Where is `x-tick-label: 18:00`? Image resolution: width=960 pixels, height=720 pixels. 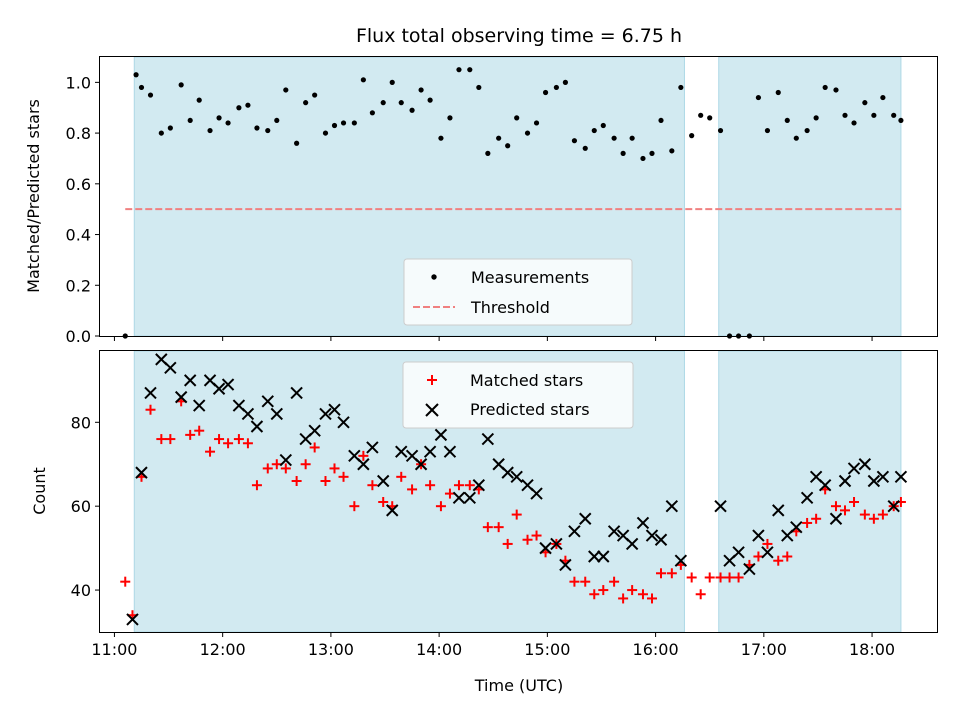
x-tick-label: 18:00 is located at coordinates (872, 649).